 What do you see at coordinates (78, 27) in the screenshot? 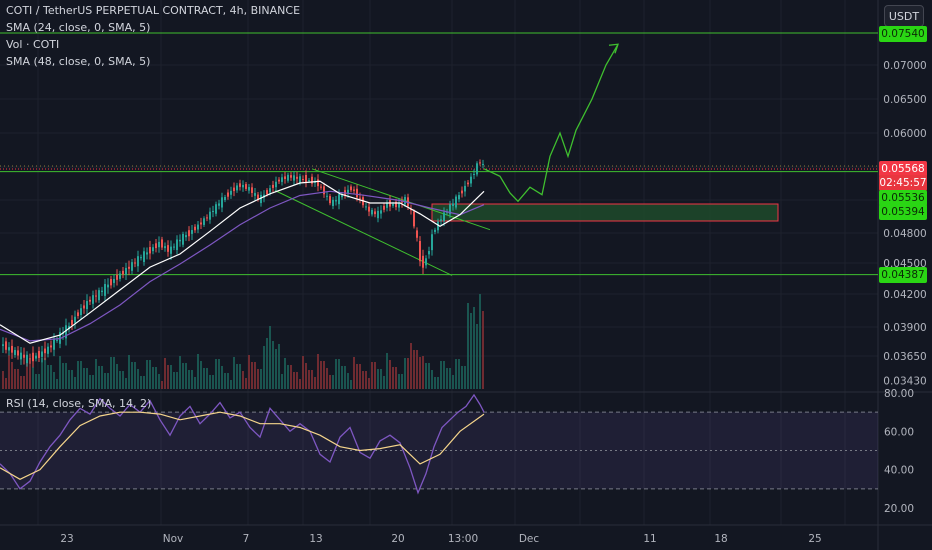
I see `indicator-sma-24: SMA (24, close, 0, SMA, 5)` at bounding box center [78, 27].